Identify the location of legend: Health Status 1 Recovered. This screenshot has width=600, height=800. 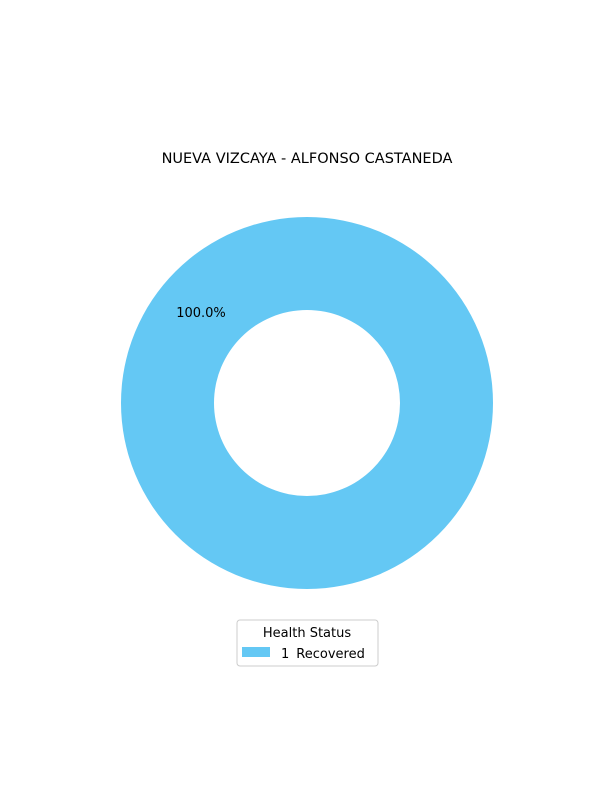
(307, 643).